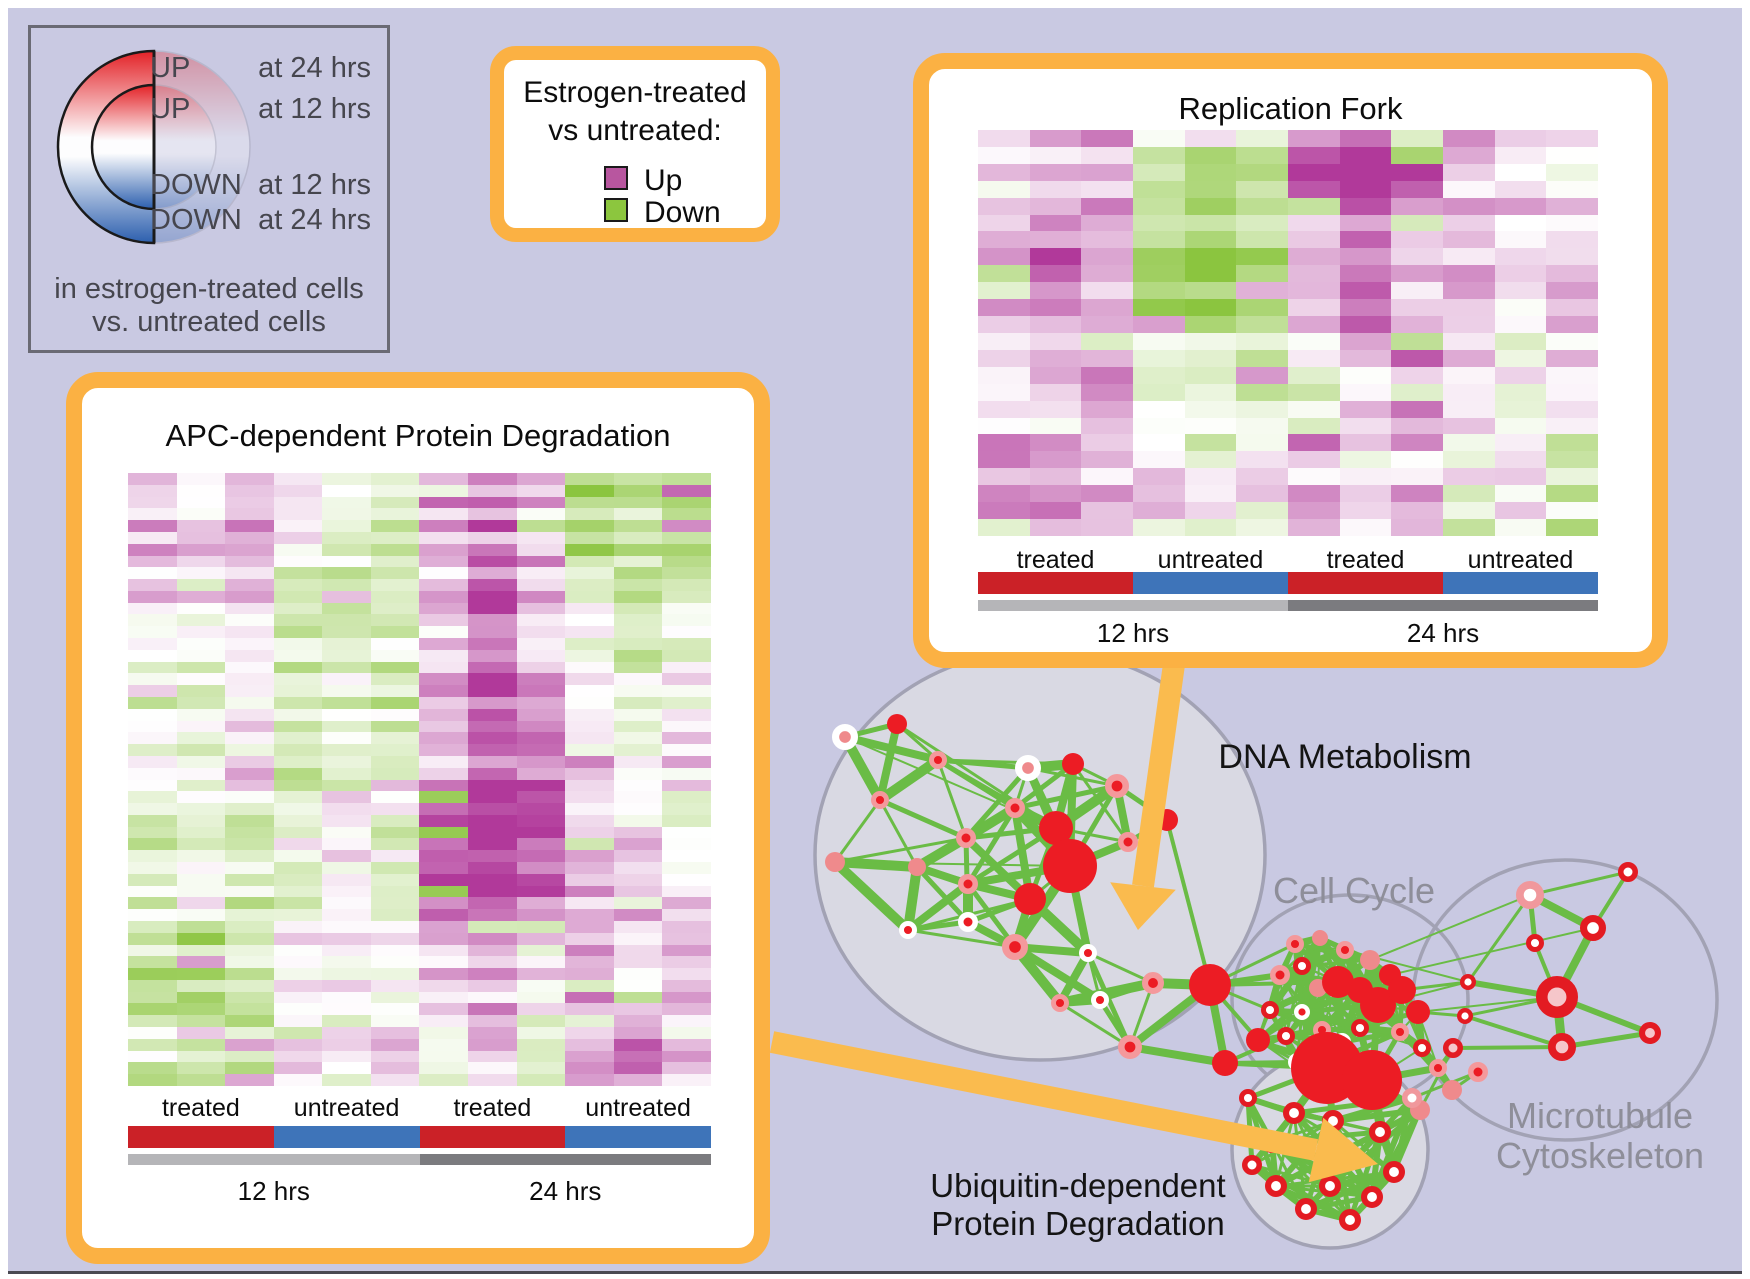 Image resolution: width=1750 pixels, height=1279 pixels. Describe the element at coordinates (273, 1191) in the screenshot. I see `time-label: 12 hrs` at that location.